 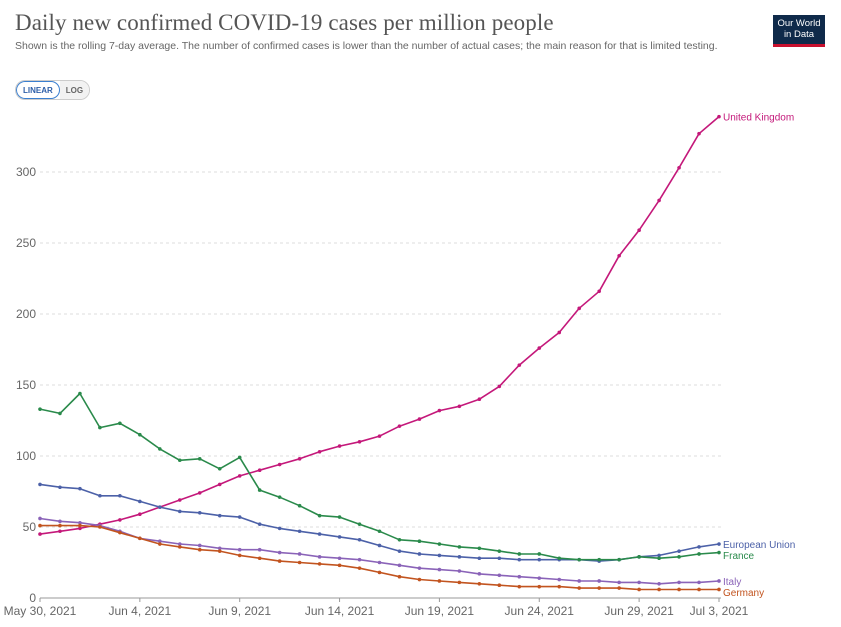 What do you see at coordinates (379, 522) in the screenshot?
I see `series-line-european-union` at bounding box center [379, 522].